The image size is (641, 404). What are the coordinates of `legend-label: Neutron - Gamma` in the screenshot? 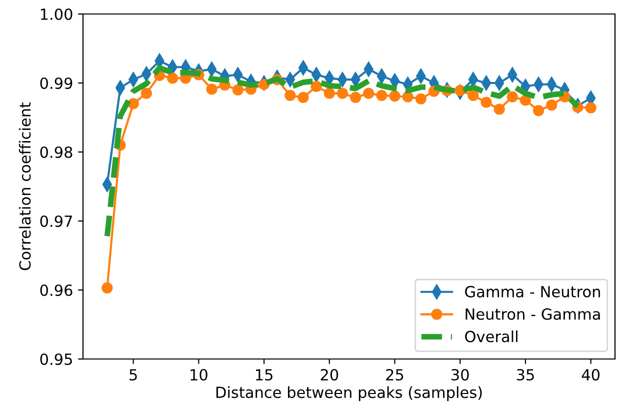 It's located at (533, 314).